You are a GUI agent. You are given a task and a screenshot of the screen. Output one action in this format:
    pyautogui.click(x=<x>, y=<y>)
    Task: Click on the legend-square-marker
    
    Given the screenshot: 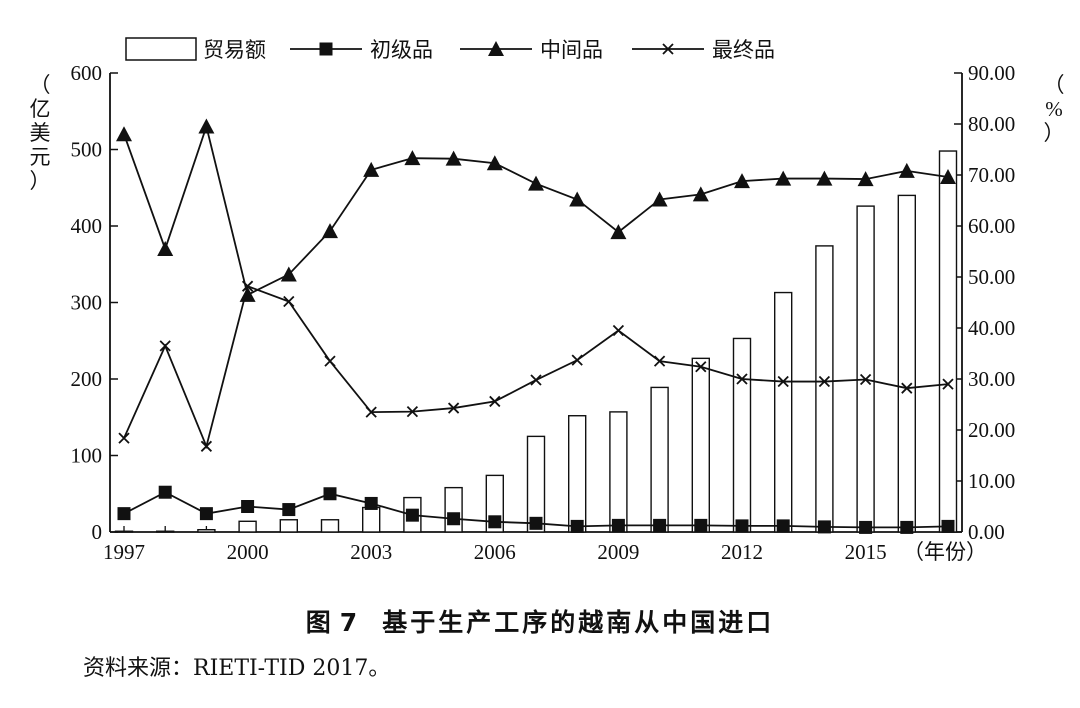 What is the action you would take?
    pyautogui.click(x=326, y=49)
    